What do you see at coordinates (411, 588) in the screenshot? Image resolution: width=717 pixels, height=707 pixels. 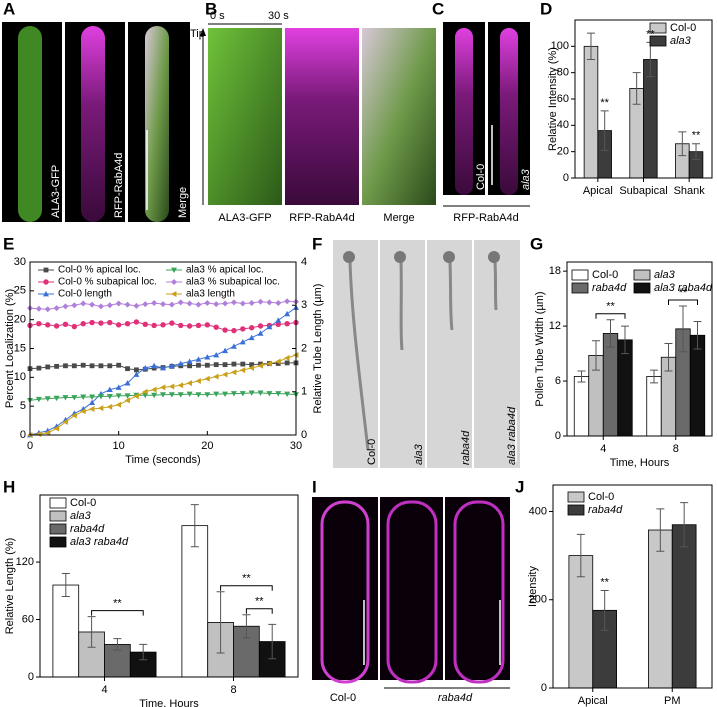 I see `micrograph` at bounding box center [411, 588].